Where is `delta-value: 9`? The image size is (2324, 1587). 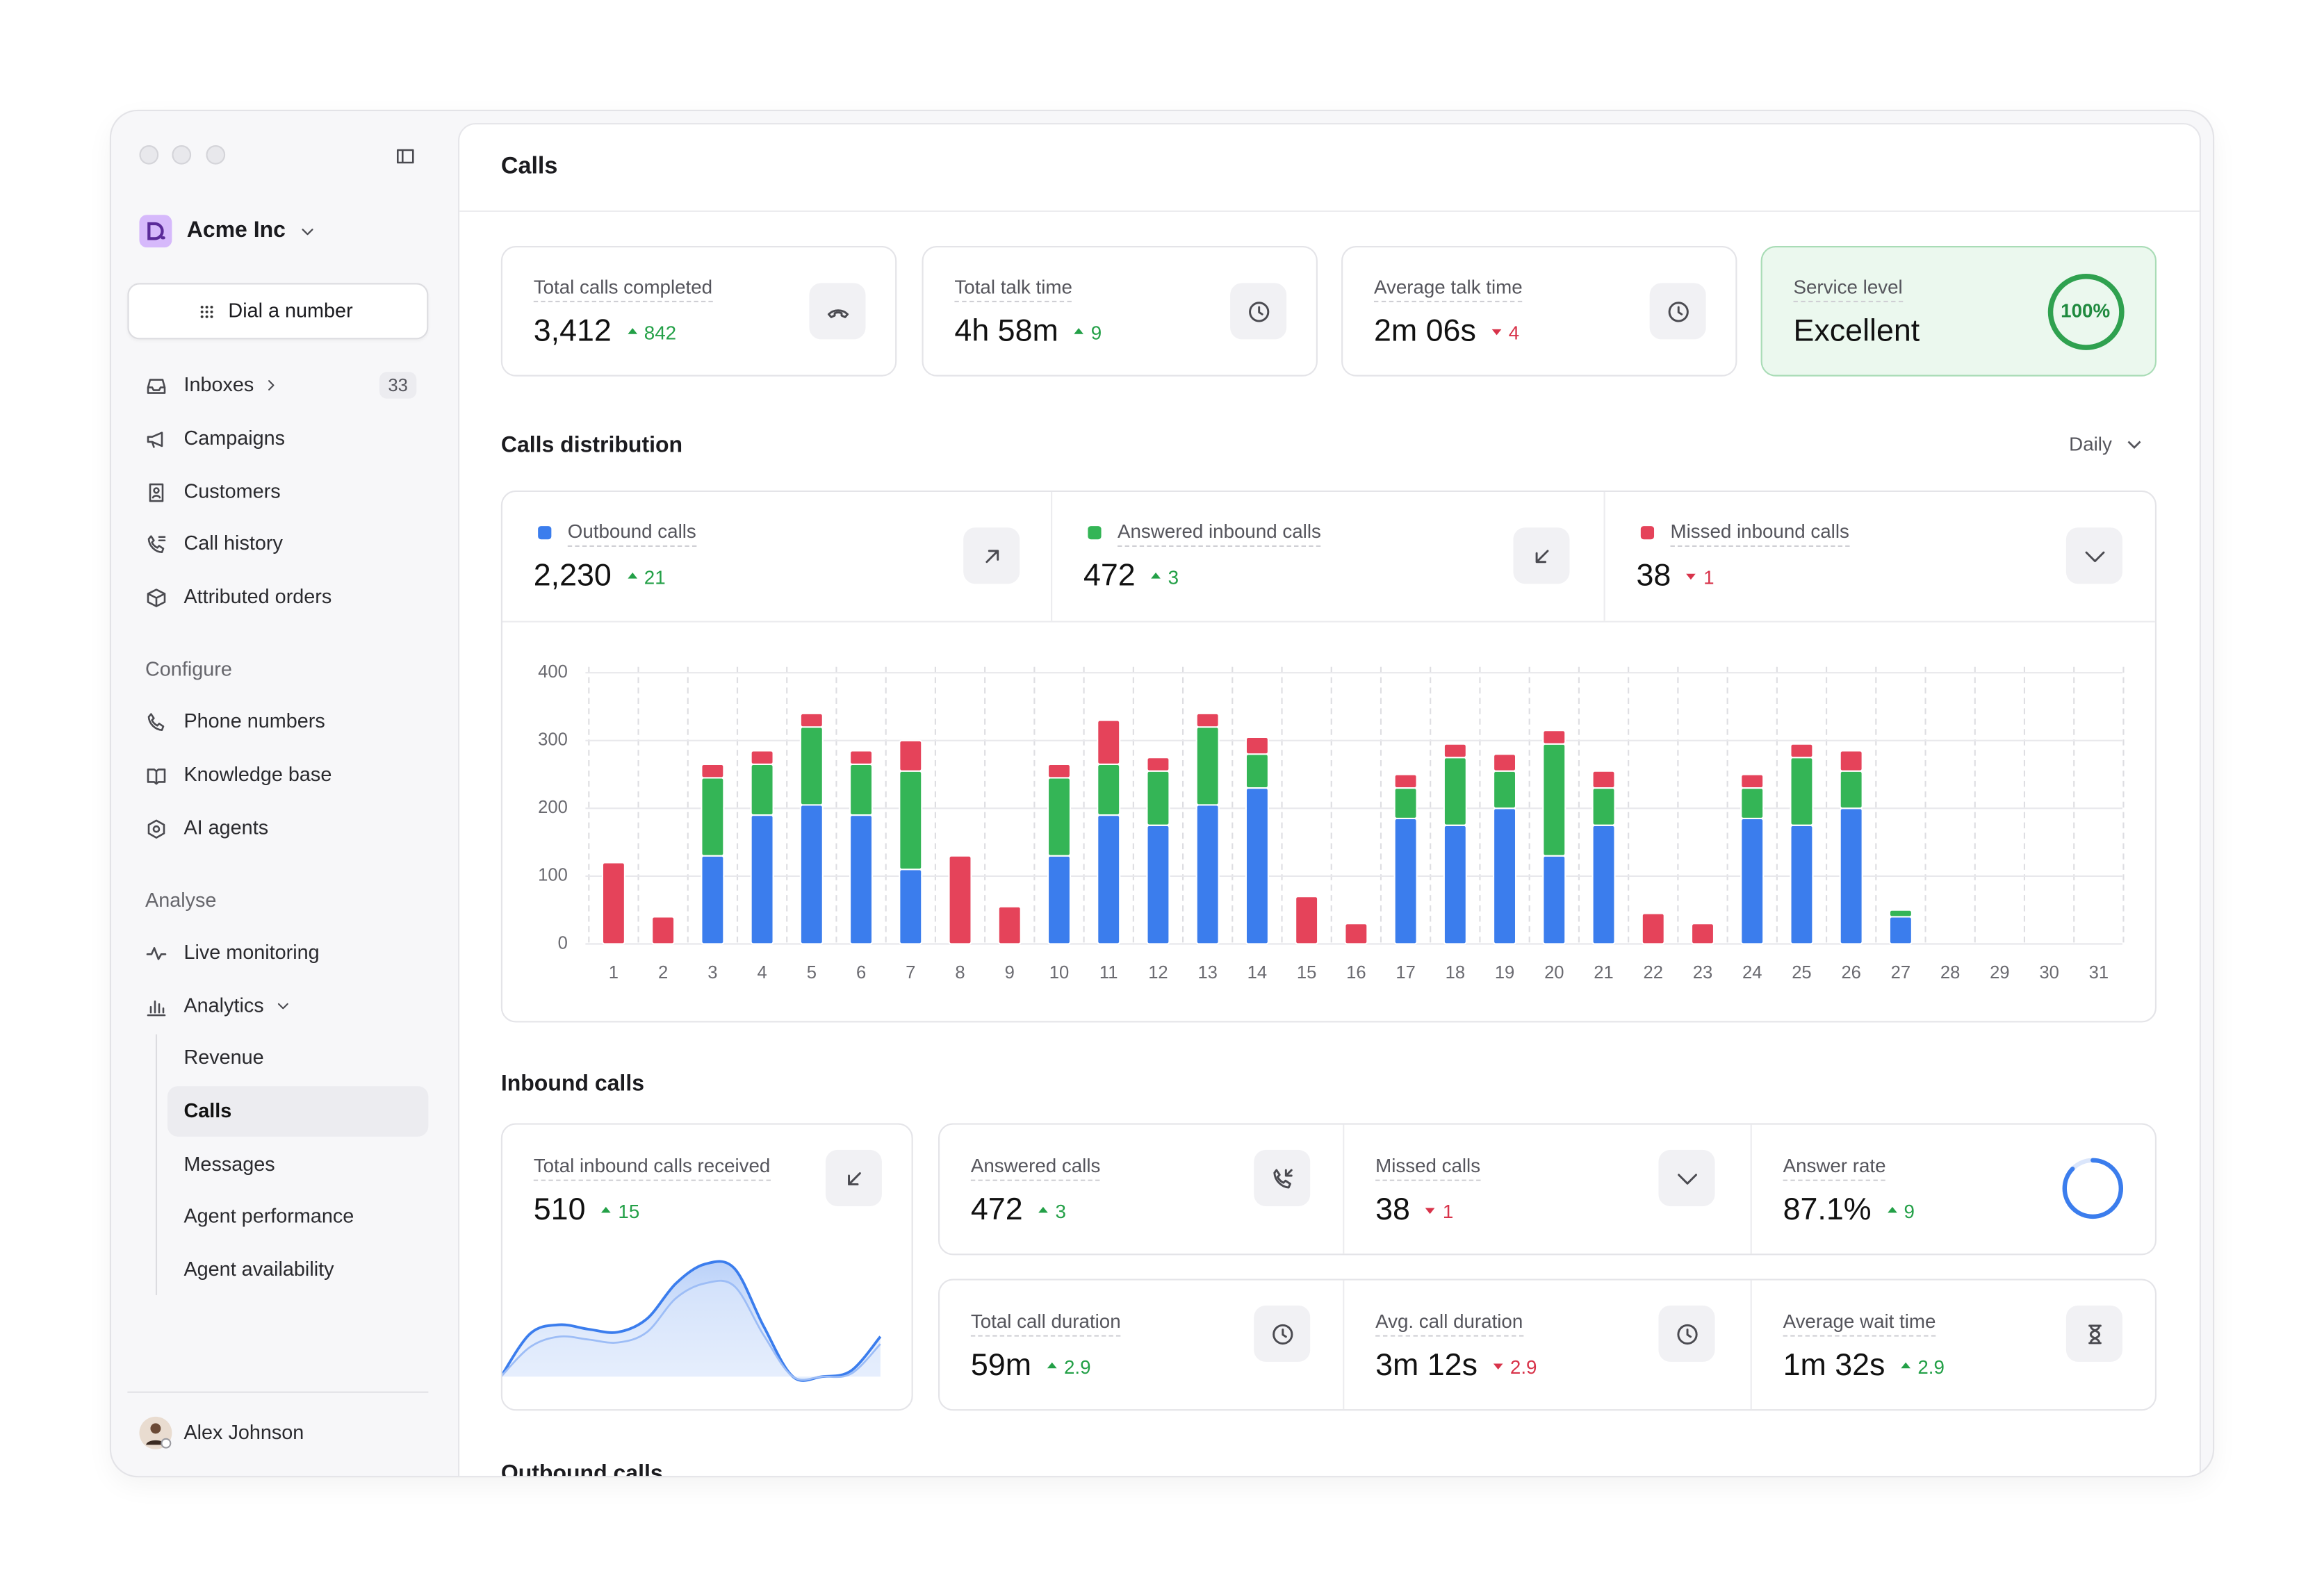
delta-value: 9 is located at coordinates (1910, 1210).